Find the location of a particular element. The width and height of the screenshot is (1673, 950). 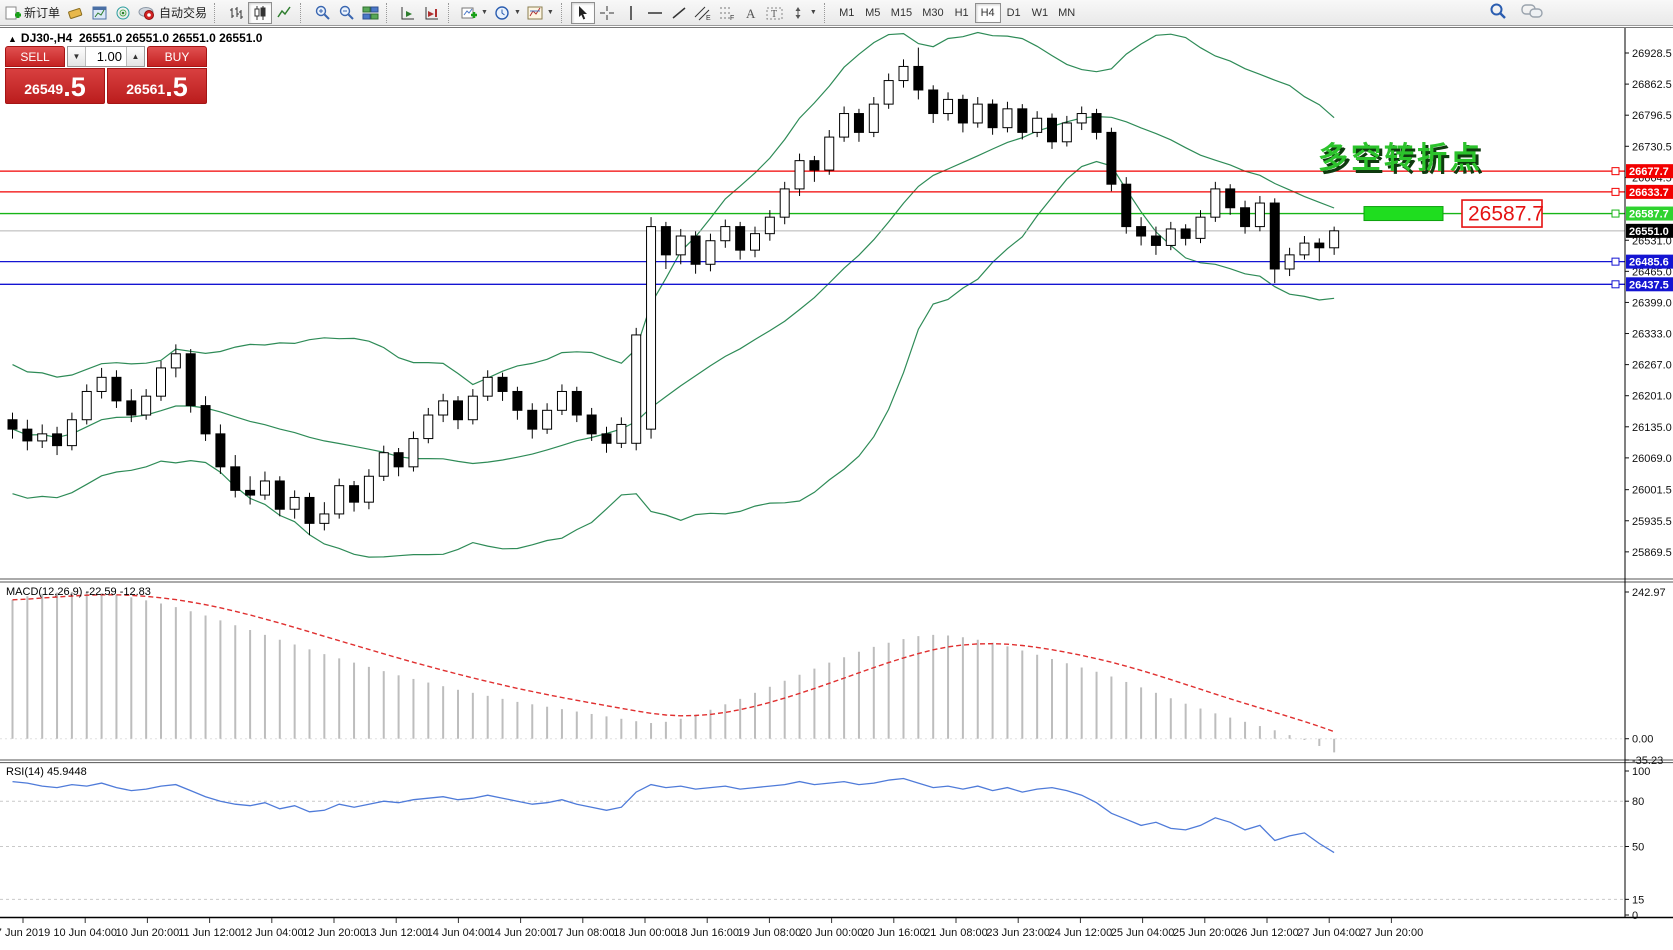

tile-windows-button is located at coordinates (370, 13).